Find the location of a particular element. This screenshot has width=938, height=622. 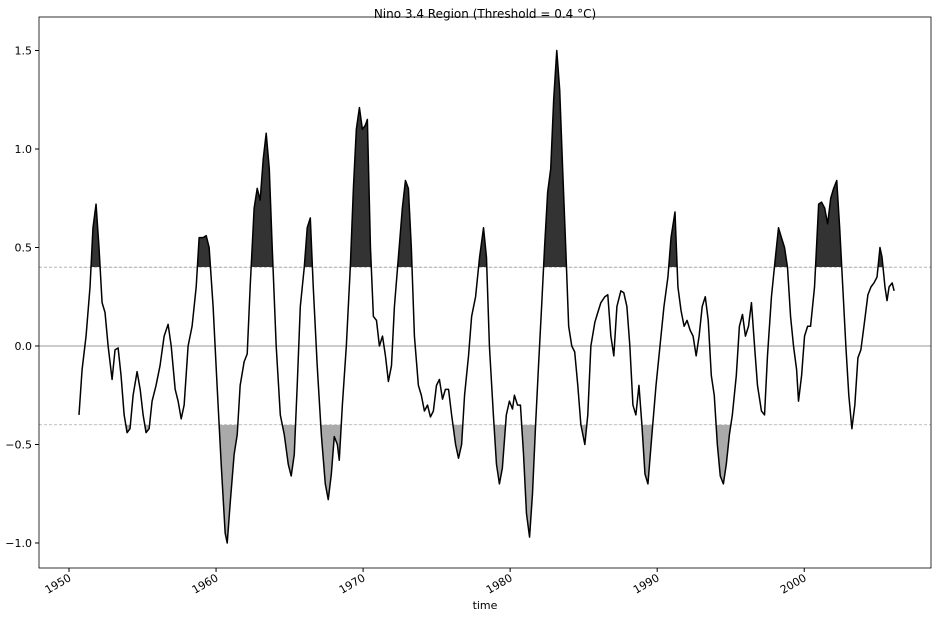

y-tick-label: 1.0 is located at coordinates (24, 149).